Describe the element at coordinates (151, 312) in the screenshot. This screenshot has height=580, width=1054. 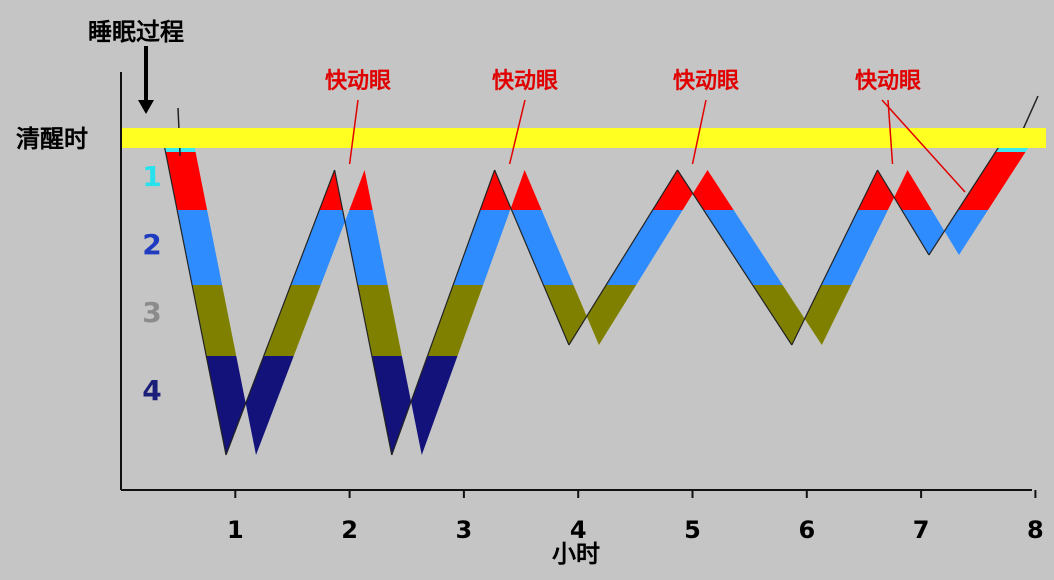
I see `stage-label: 3` at that location.